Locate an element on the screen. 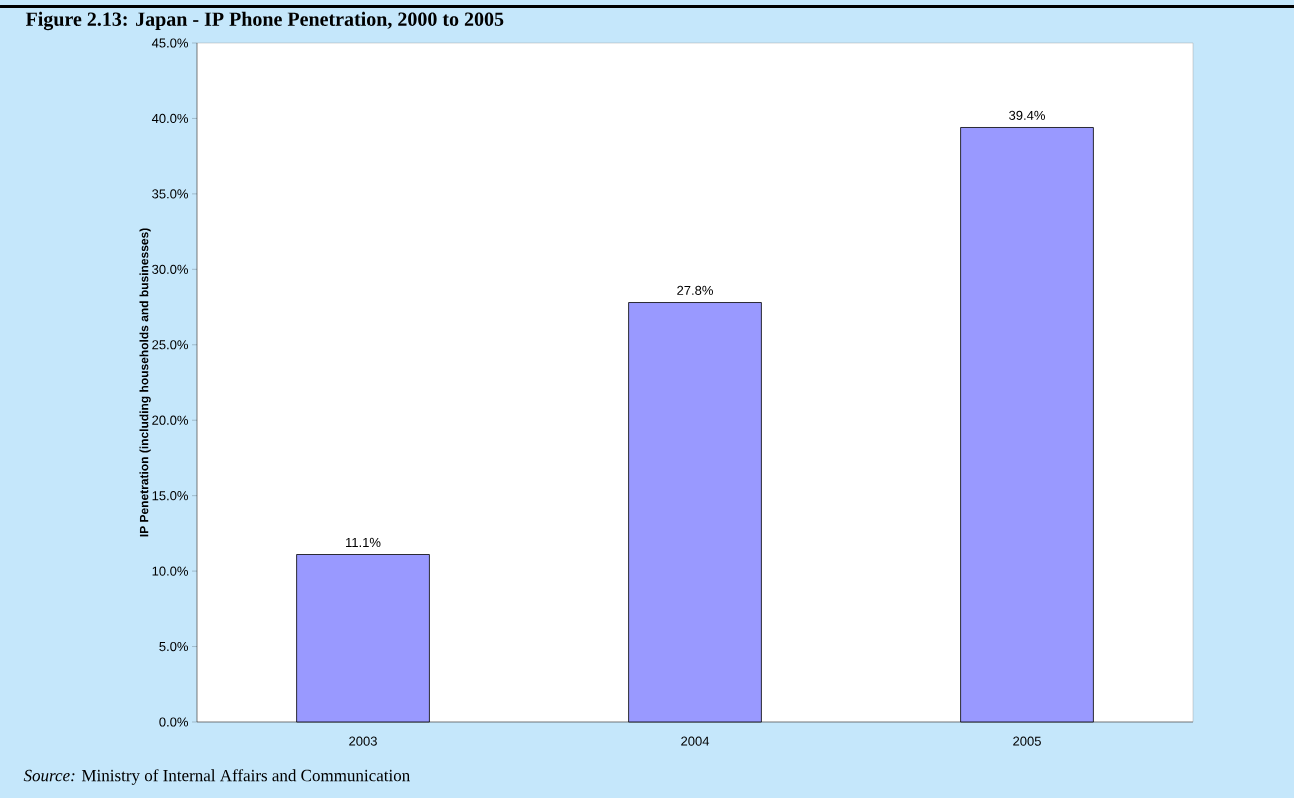 The width and height of the screenshot is (1294, 798). text: Source: Ministry of Internal Affairs and Communication is located at coordinates (216, 777).